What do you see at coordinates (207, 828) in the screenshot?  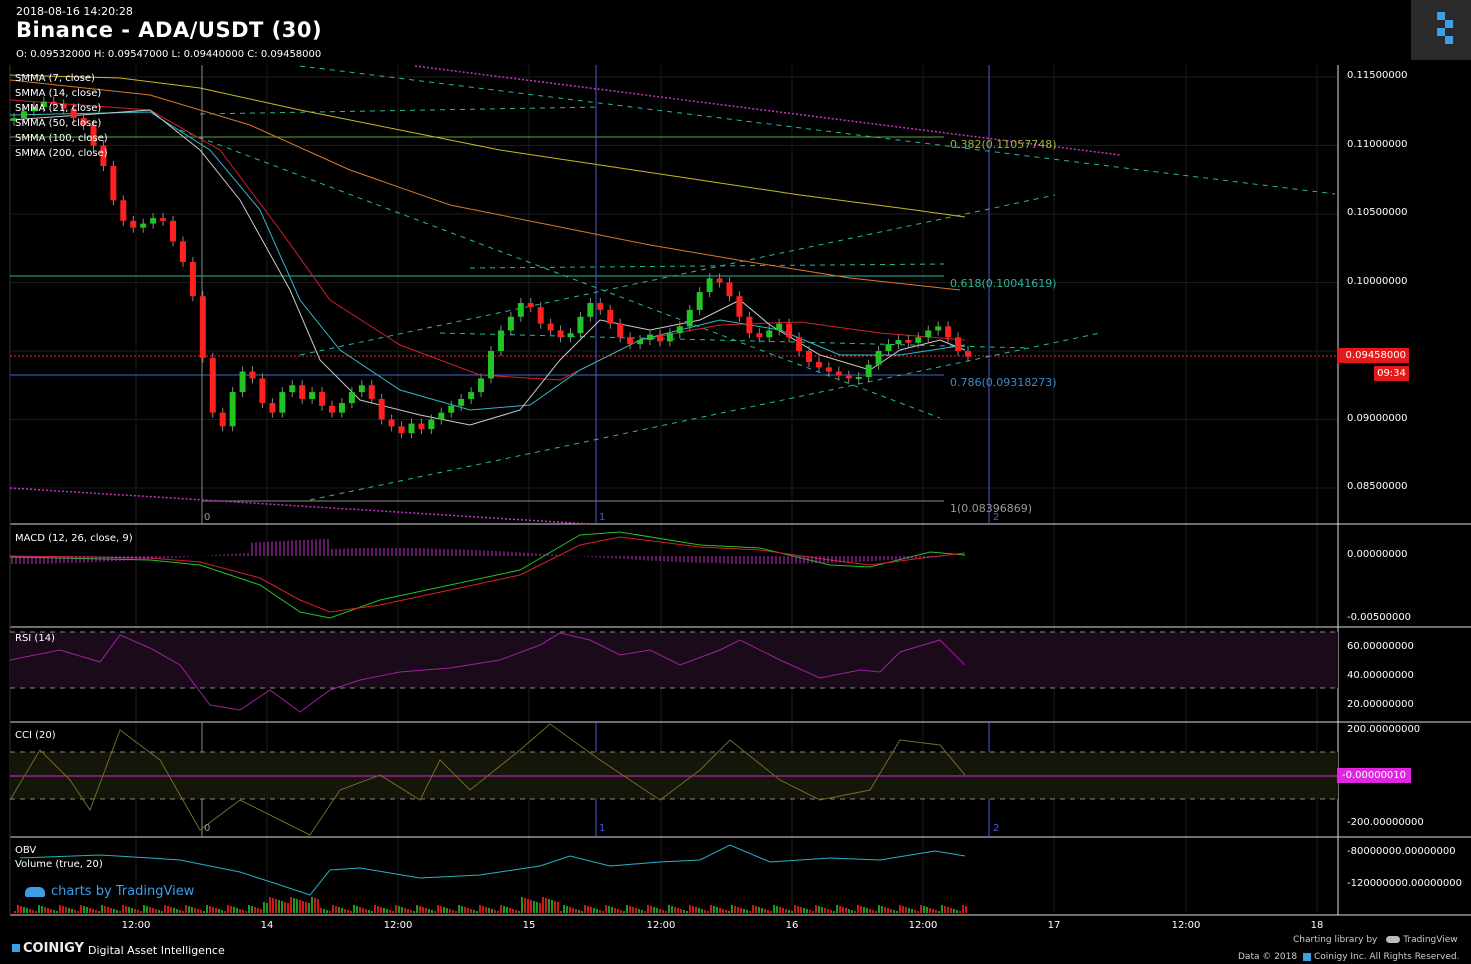 I see `cci-cycle-label-0: 0` at bounding box center [207, 828].